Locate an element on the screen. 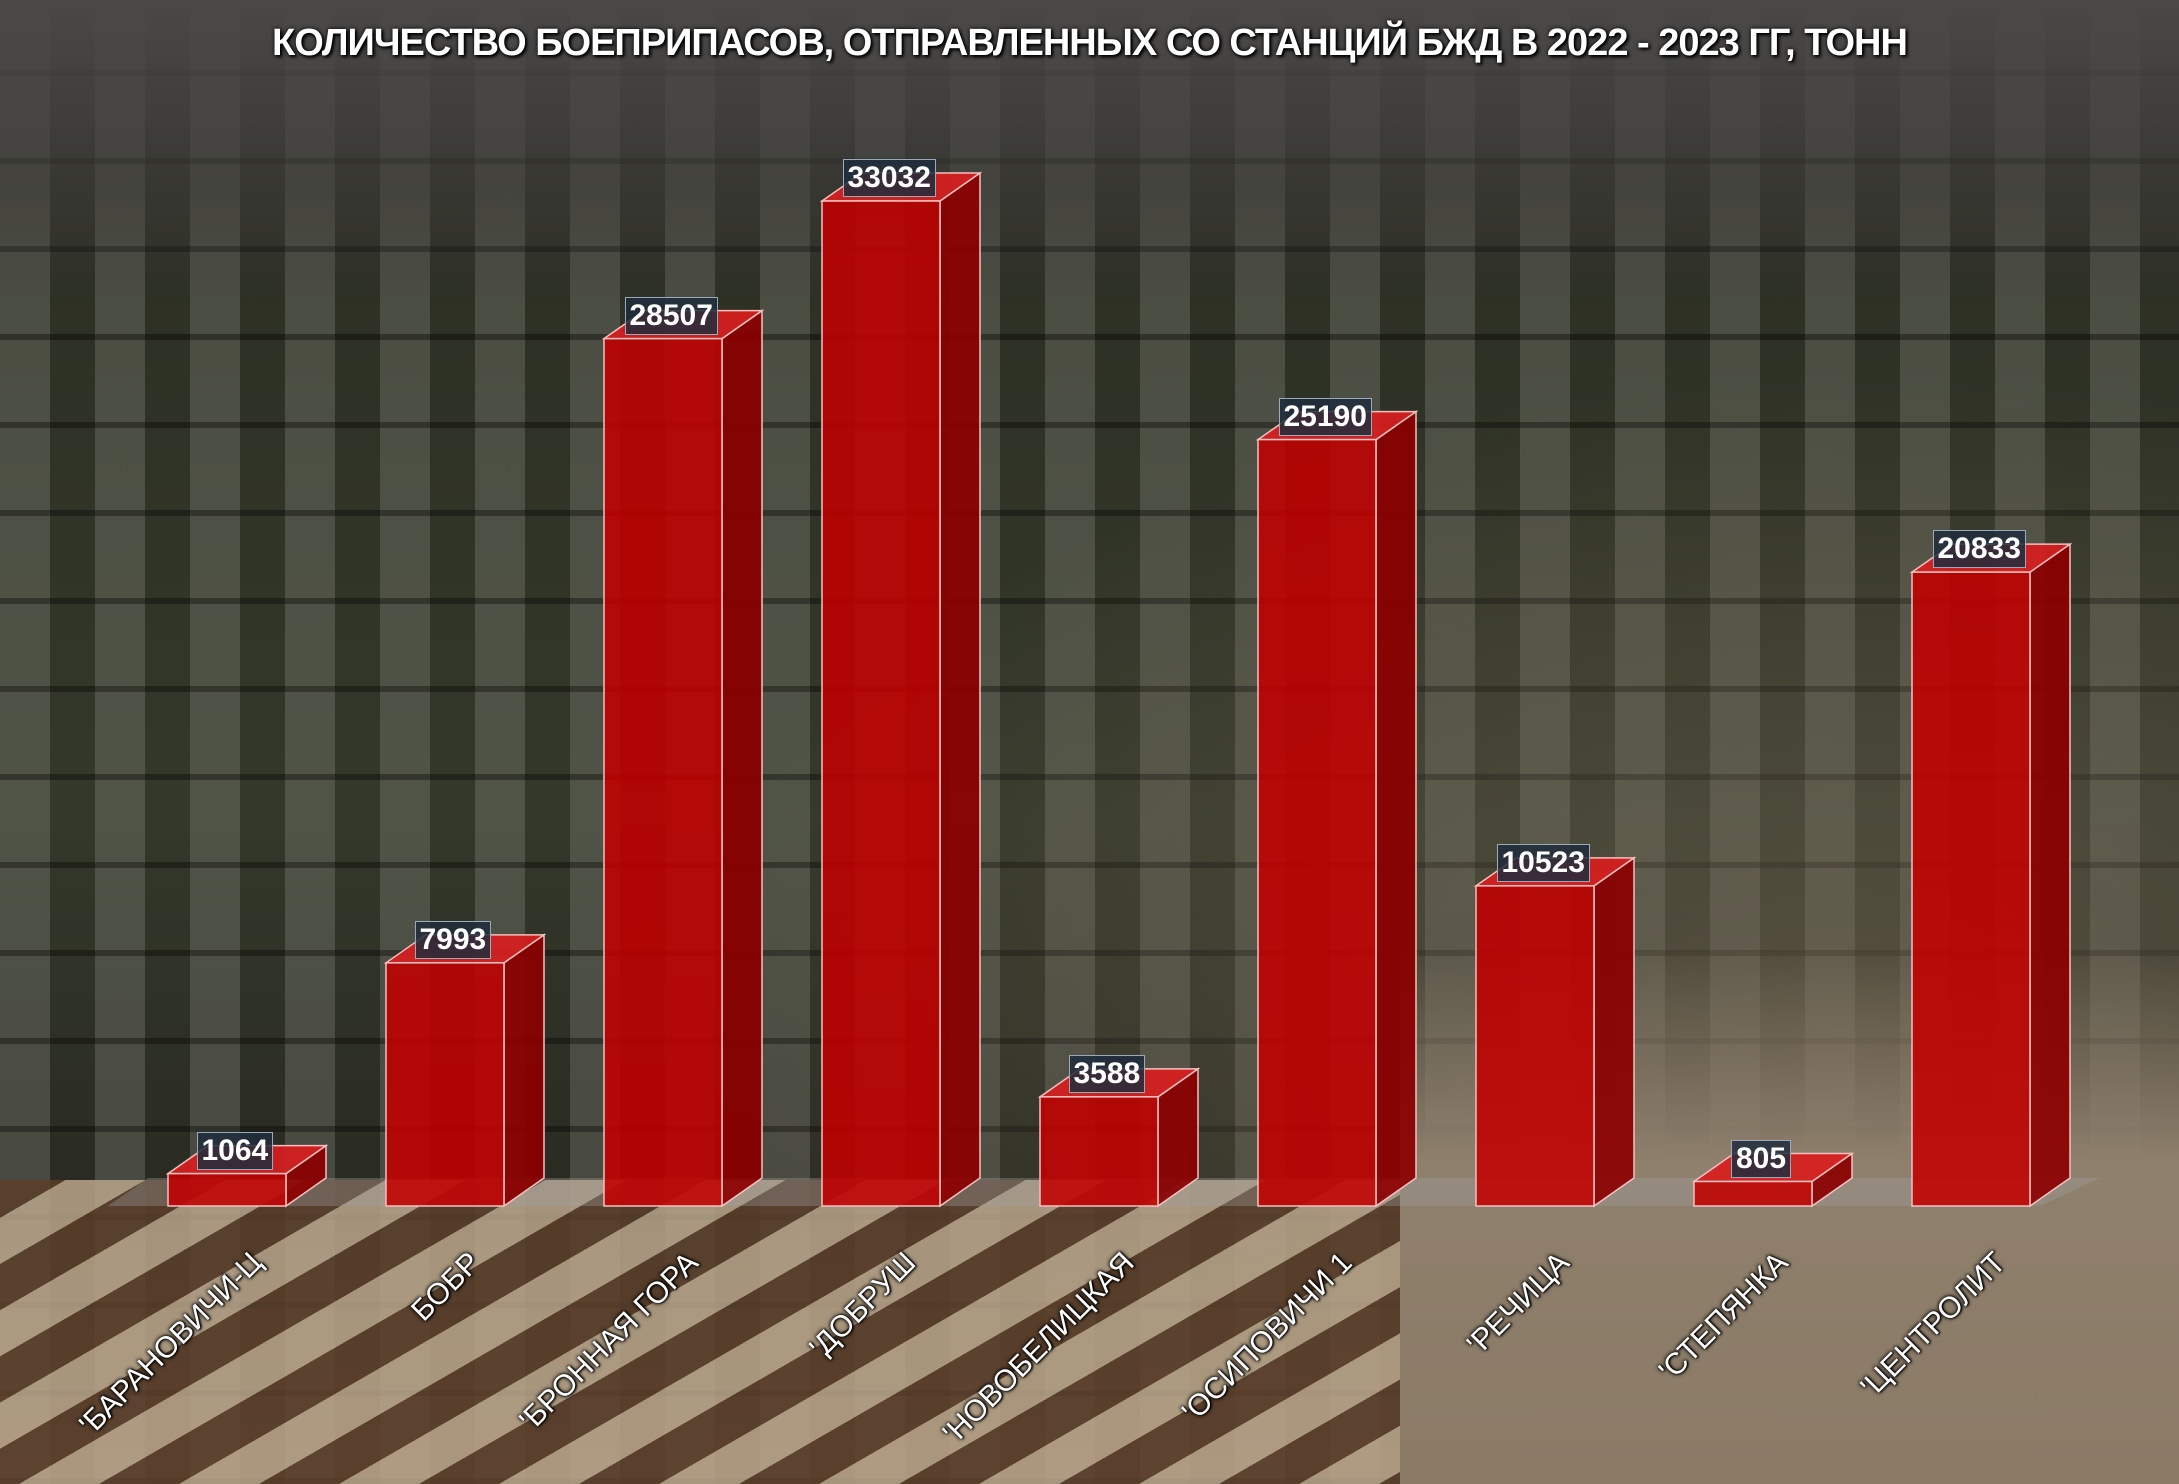 The width and height of the screenshot is (2179, 1484). value-label: 1064 is located at coordinates (235, 1150).